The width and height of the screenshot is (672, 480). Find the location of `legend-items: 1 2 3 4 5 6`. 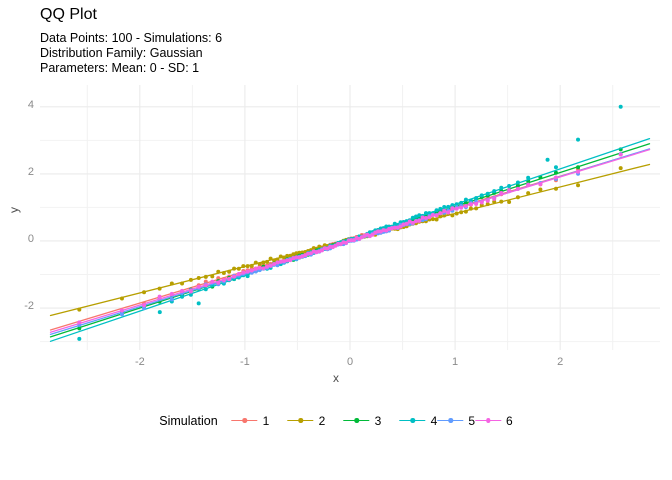

legend-items: 1 2 3 4 5 6 is located at coordinates (372, 421).